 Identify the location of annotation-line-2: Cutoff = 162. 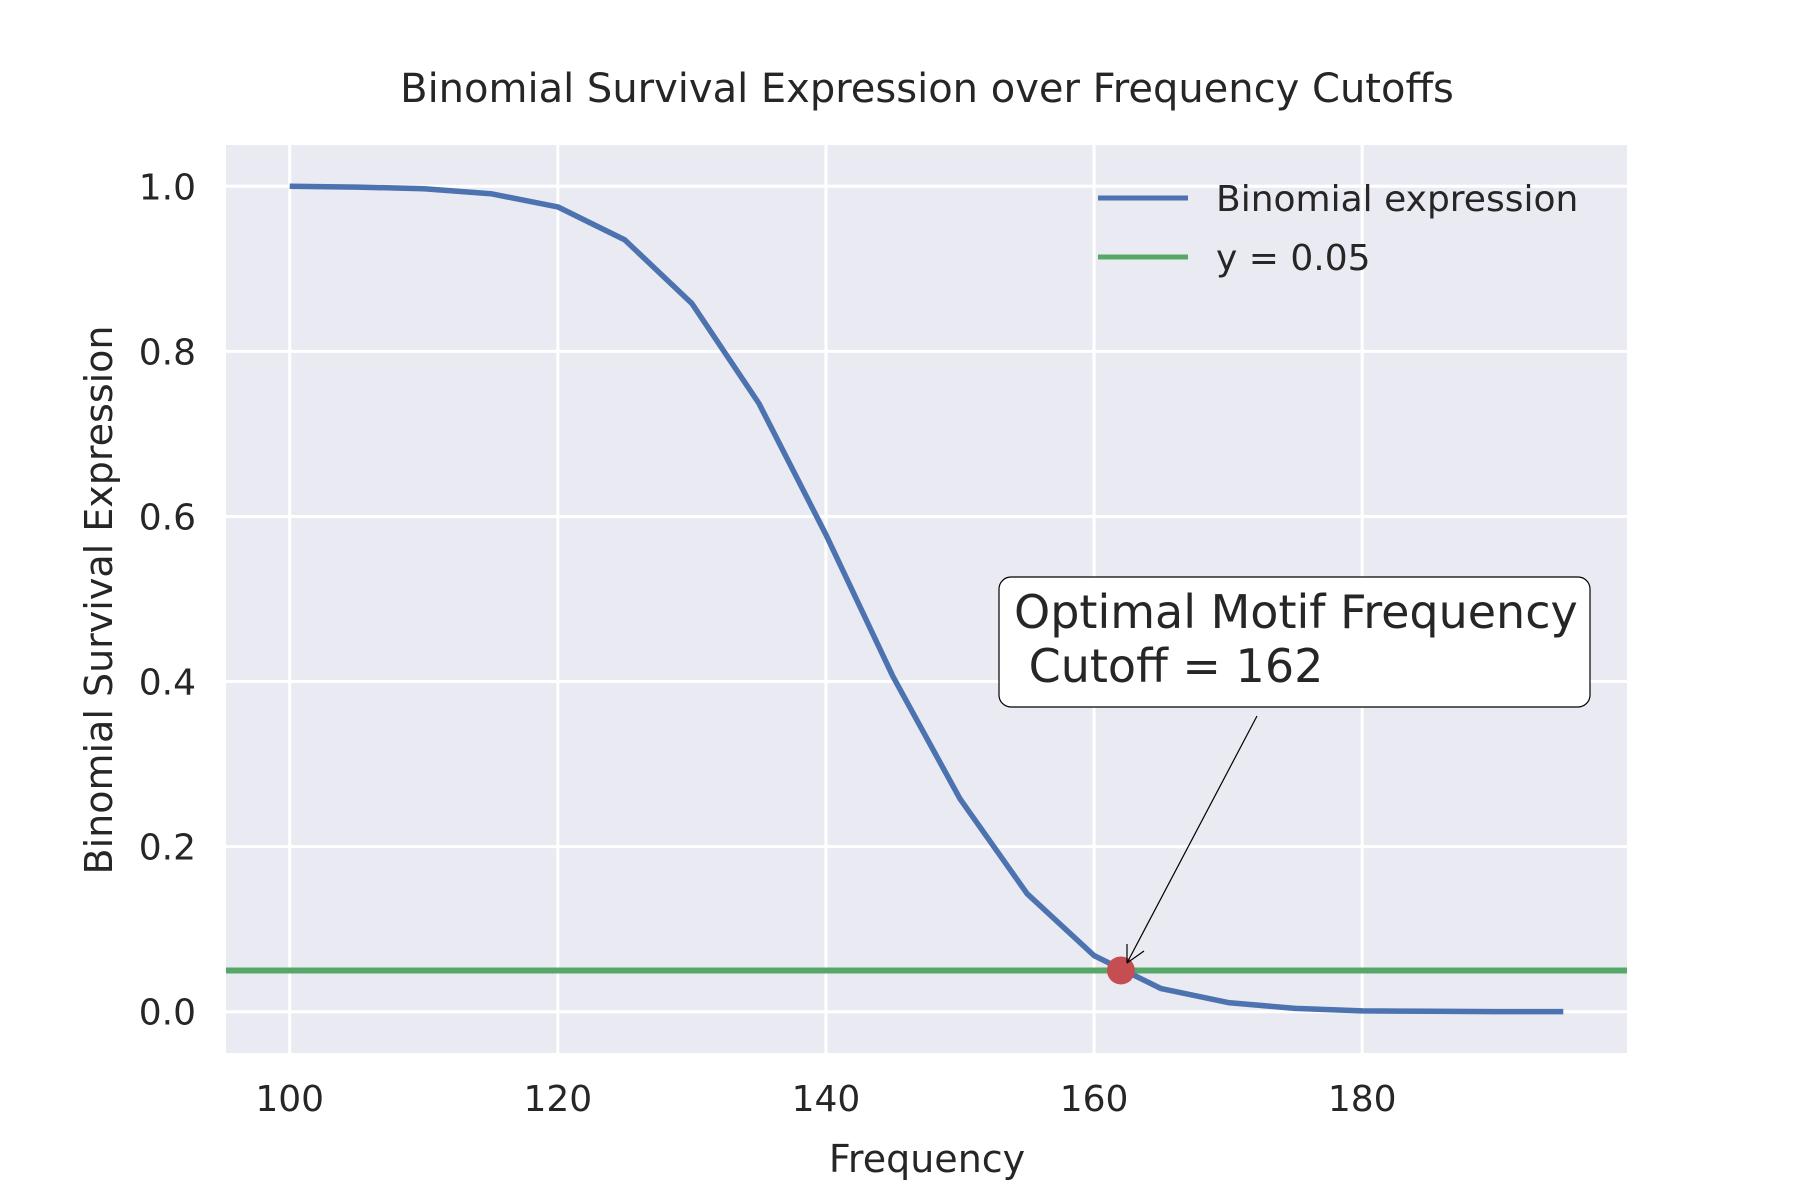
(1168, 666).